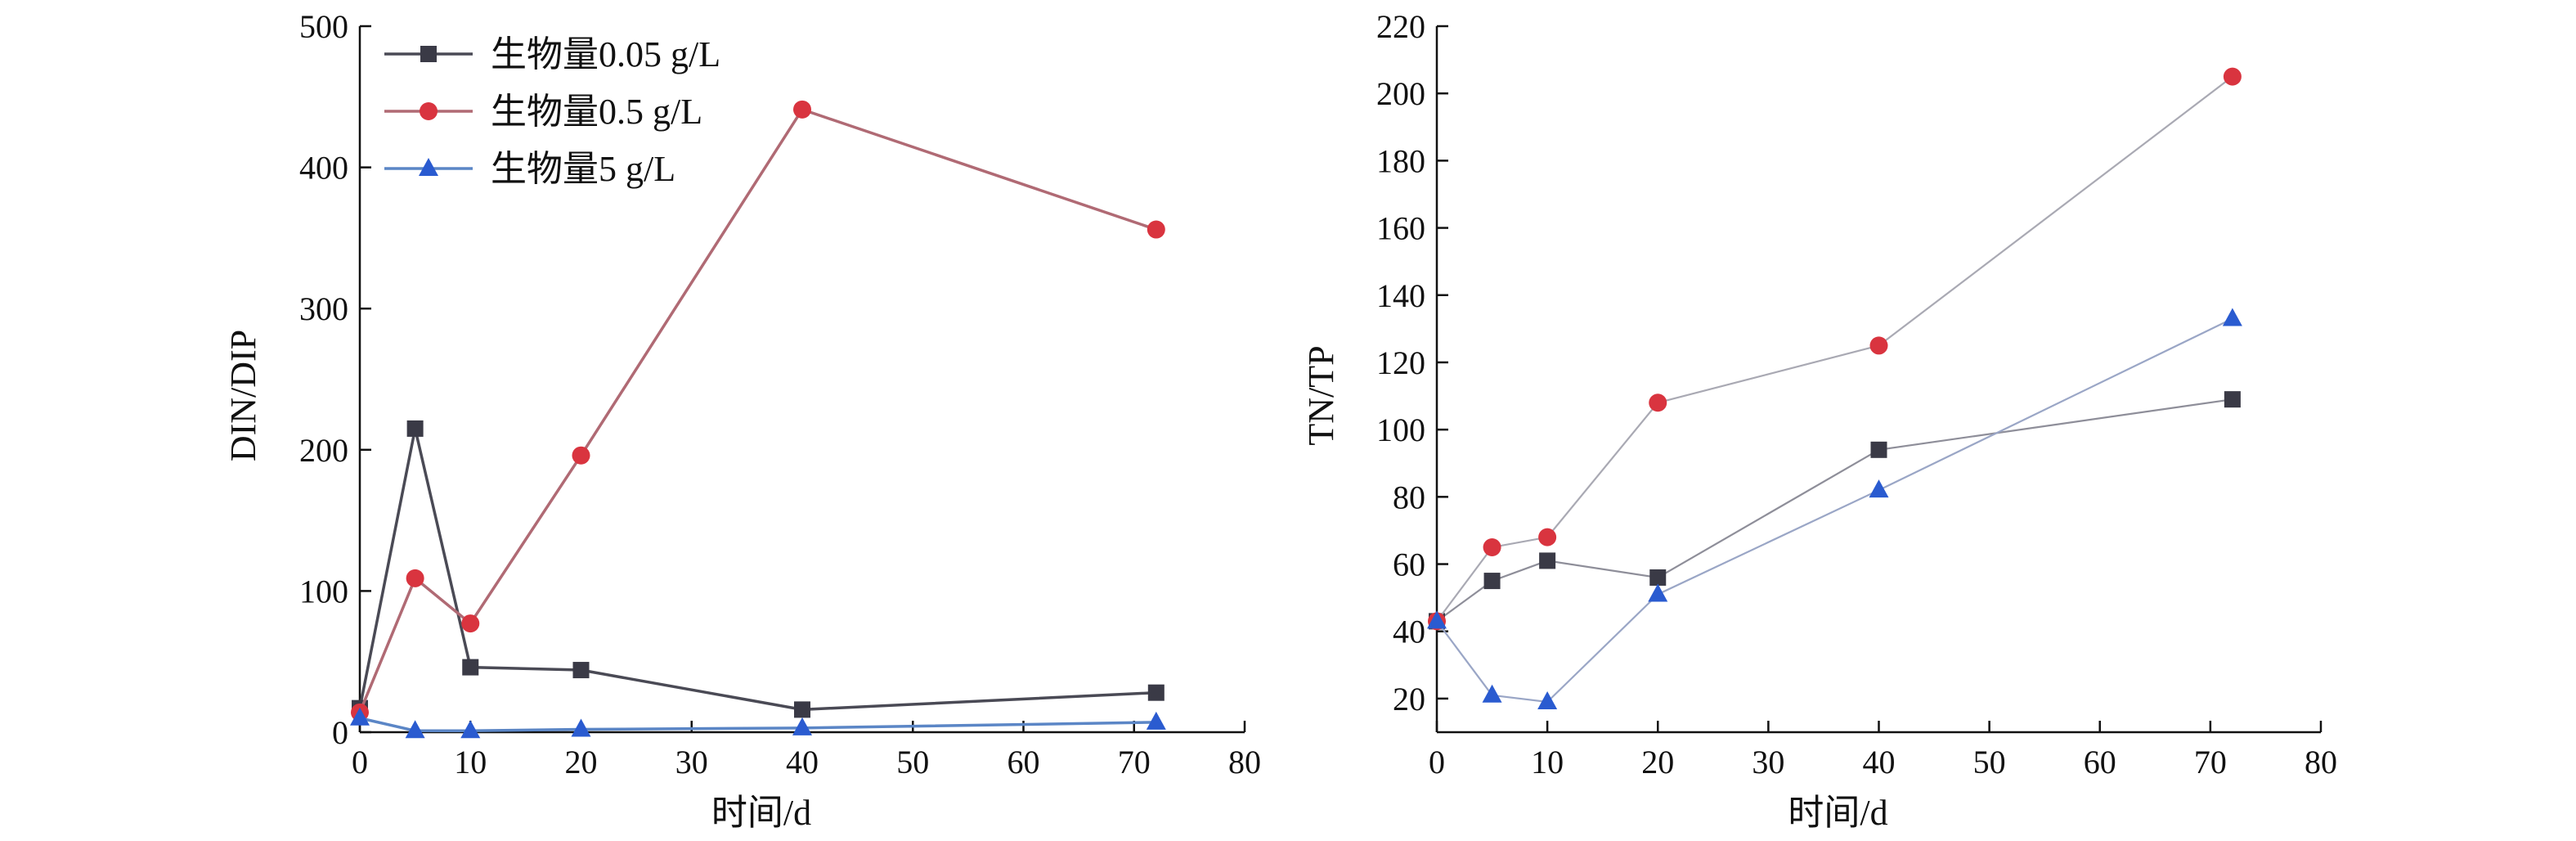 The width and height of the screenshot is (2576, 841). What do you see at coordinates (1321, 395) in the screenshot?
I see `chart2-y-axis-title: TN/TP` at bounding box center [1321, 395].